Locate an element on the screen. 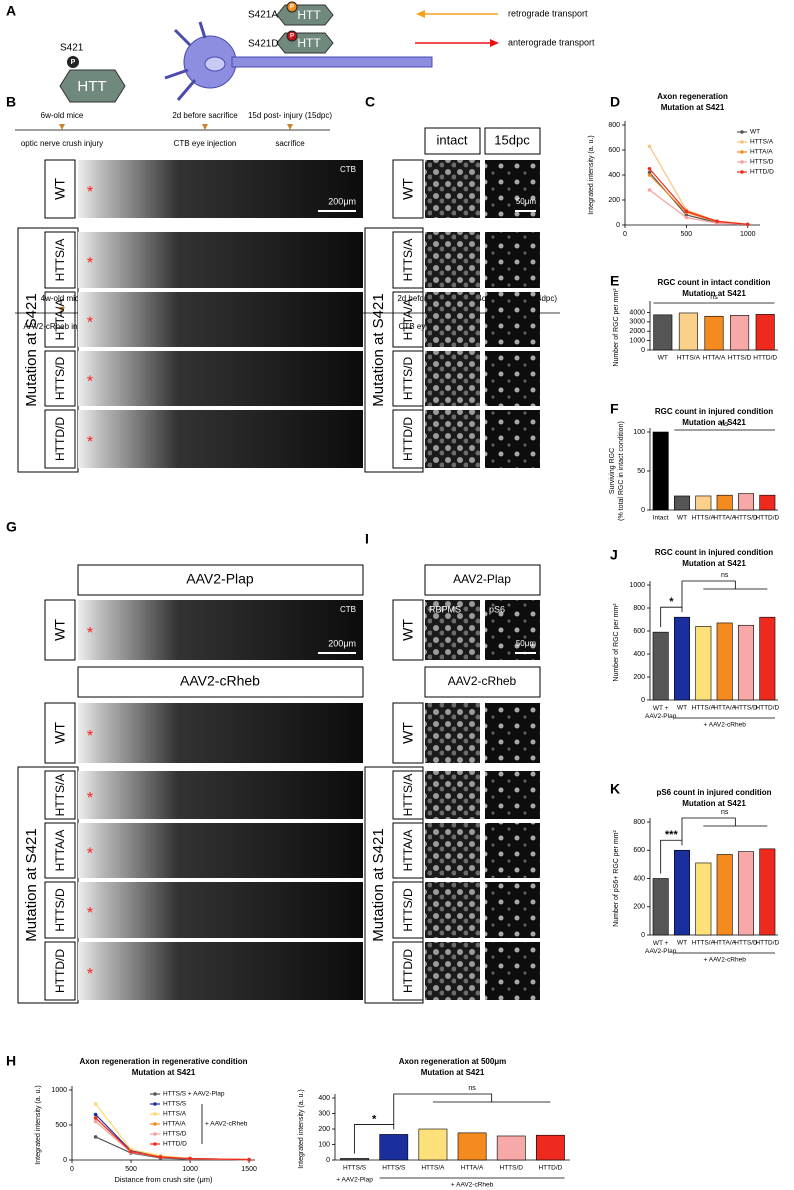 Image resolution: width=794 pixels, height=1190 pixels. label: P is located at coordinates (292, 37).